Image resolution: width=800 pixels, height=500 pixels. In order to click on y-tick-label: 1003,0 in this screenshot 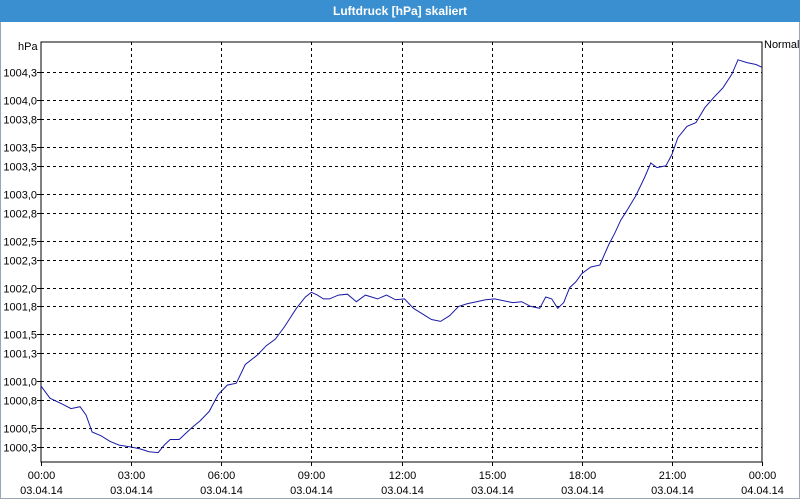, I will do `click(20, 196)`.